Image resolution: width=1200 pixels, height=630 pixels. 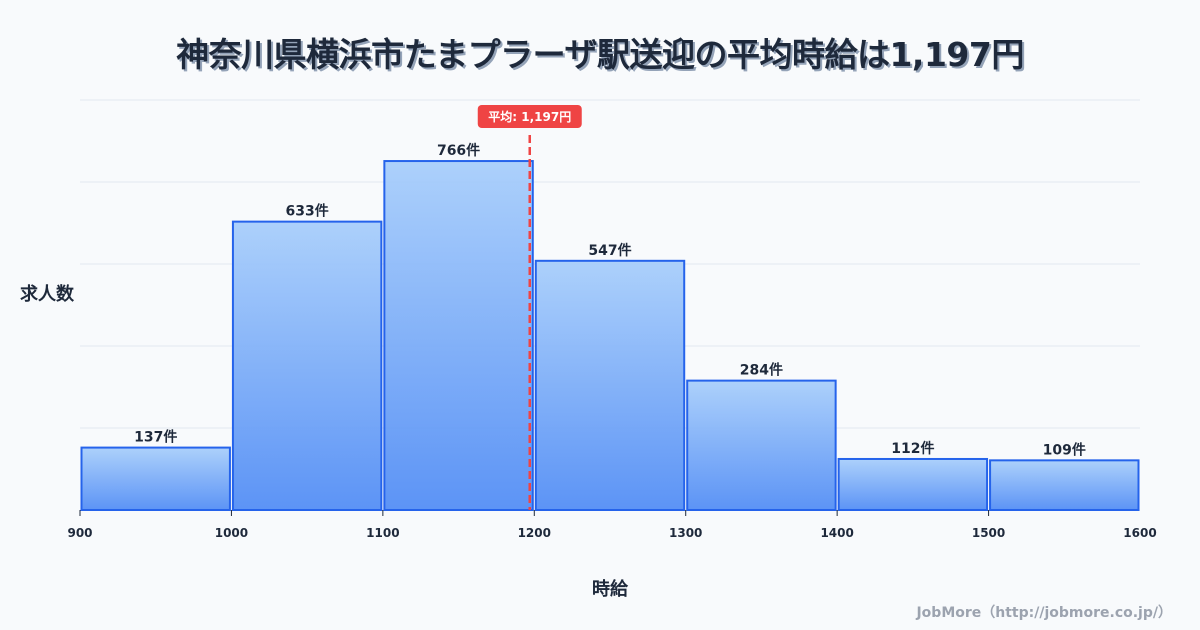 I want to click on x-tick-label: 1200, so click(x=534, y=533).